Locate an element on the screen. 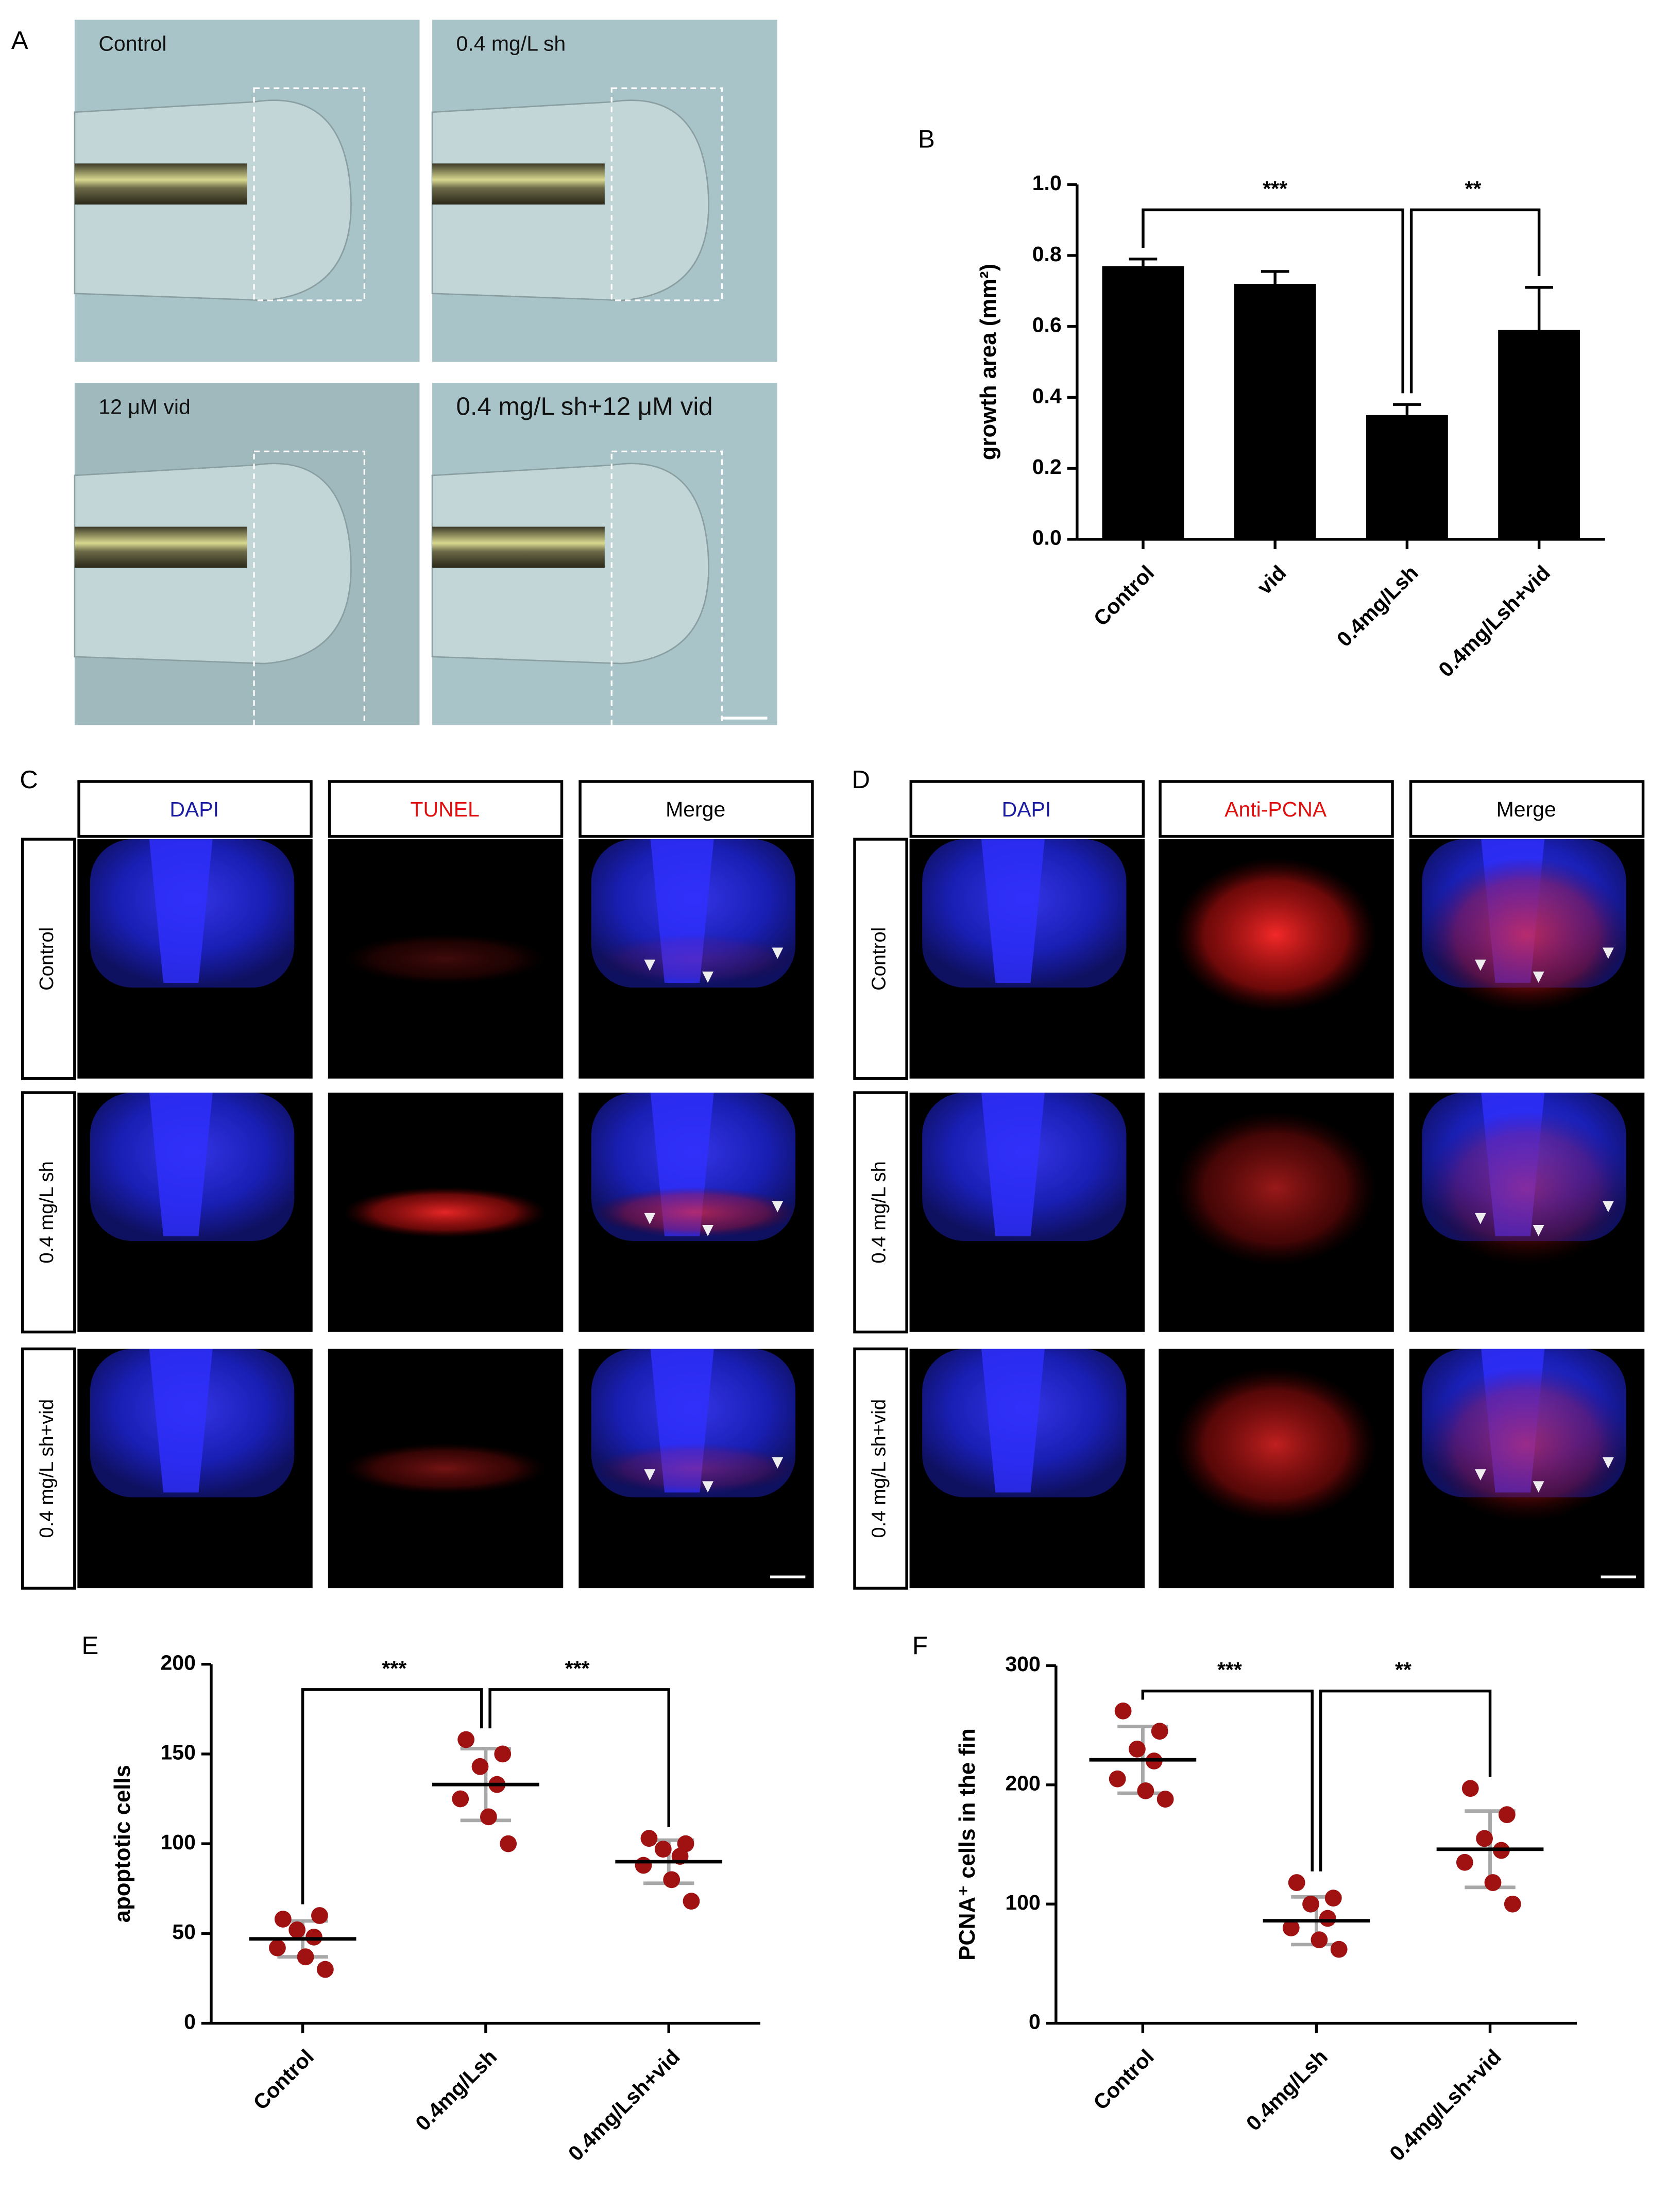 The width and height of the screenshot is (1667, 2212). y-axis-label: growth area (mm²) is located at coordinates (988, 362).